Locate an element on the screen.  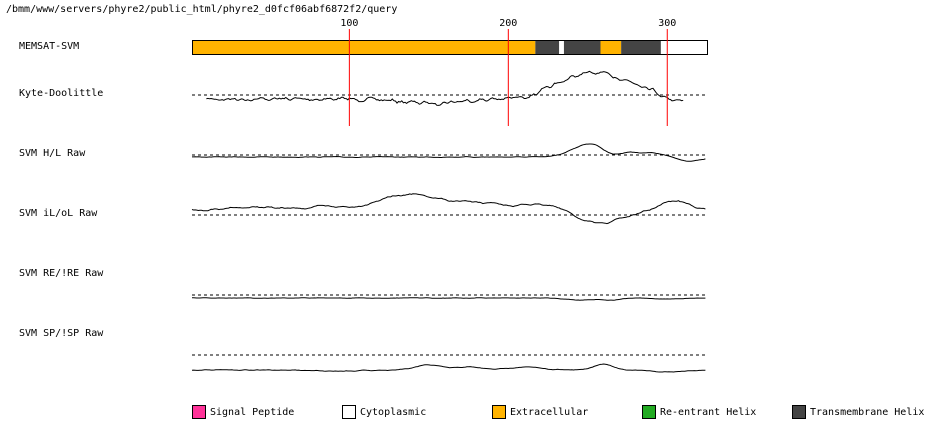
legend-swatch-cytoplasmic is located at coordinates (349, 412).